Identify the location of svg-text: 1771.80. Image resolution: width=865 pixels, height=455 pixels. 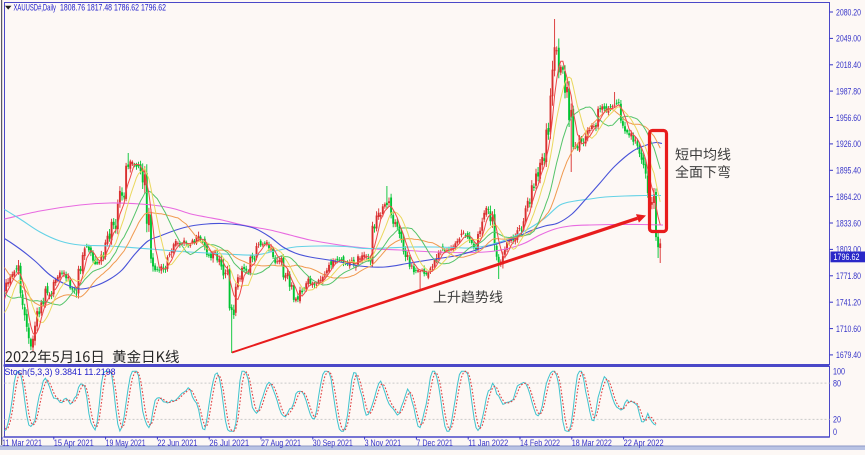
(848, 276).